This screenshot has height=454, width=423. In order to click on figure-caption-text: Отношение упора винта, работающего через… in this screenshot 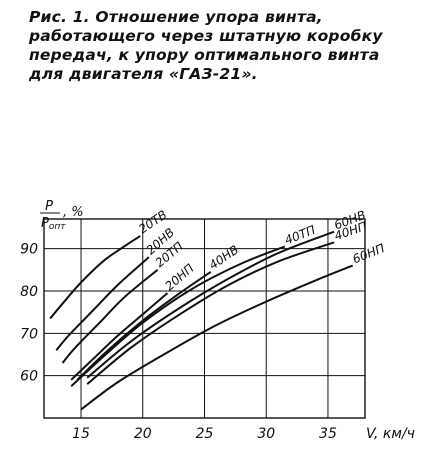, I will do `click(206, 45)`.